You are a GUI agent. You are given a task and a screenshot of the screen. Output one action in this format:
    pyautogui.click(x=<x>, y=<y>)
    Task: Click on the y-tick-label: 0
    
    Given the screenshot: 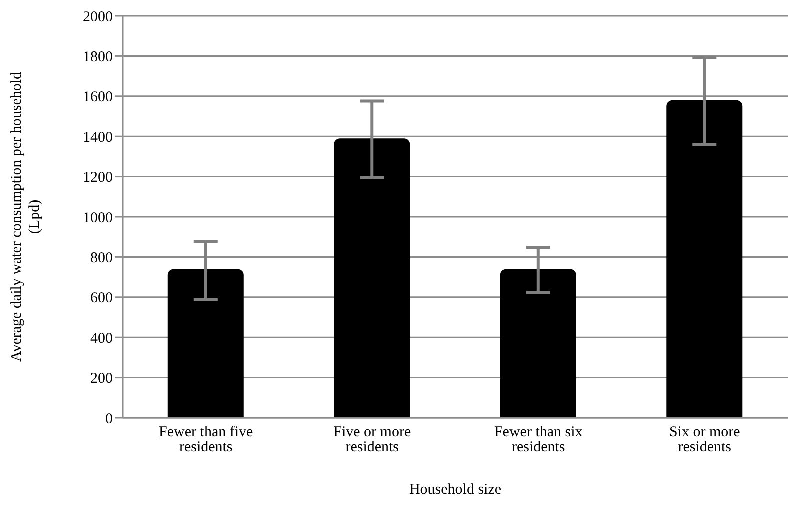 What is the action you would take?
    pyautogui.click(x=109, y=419)
    